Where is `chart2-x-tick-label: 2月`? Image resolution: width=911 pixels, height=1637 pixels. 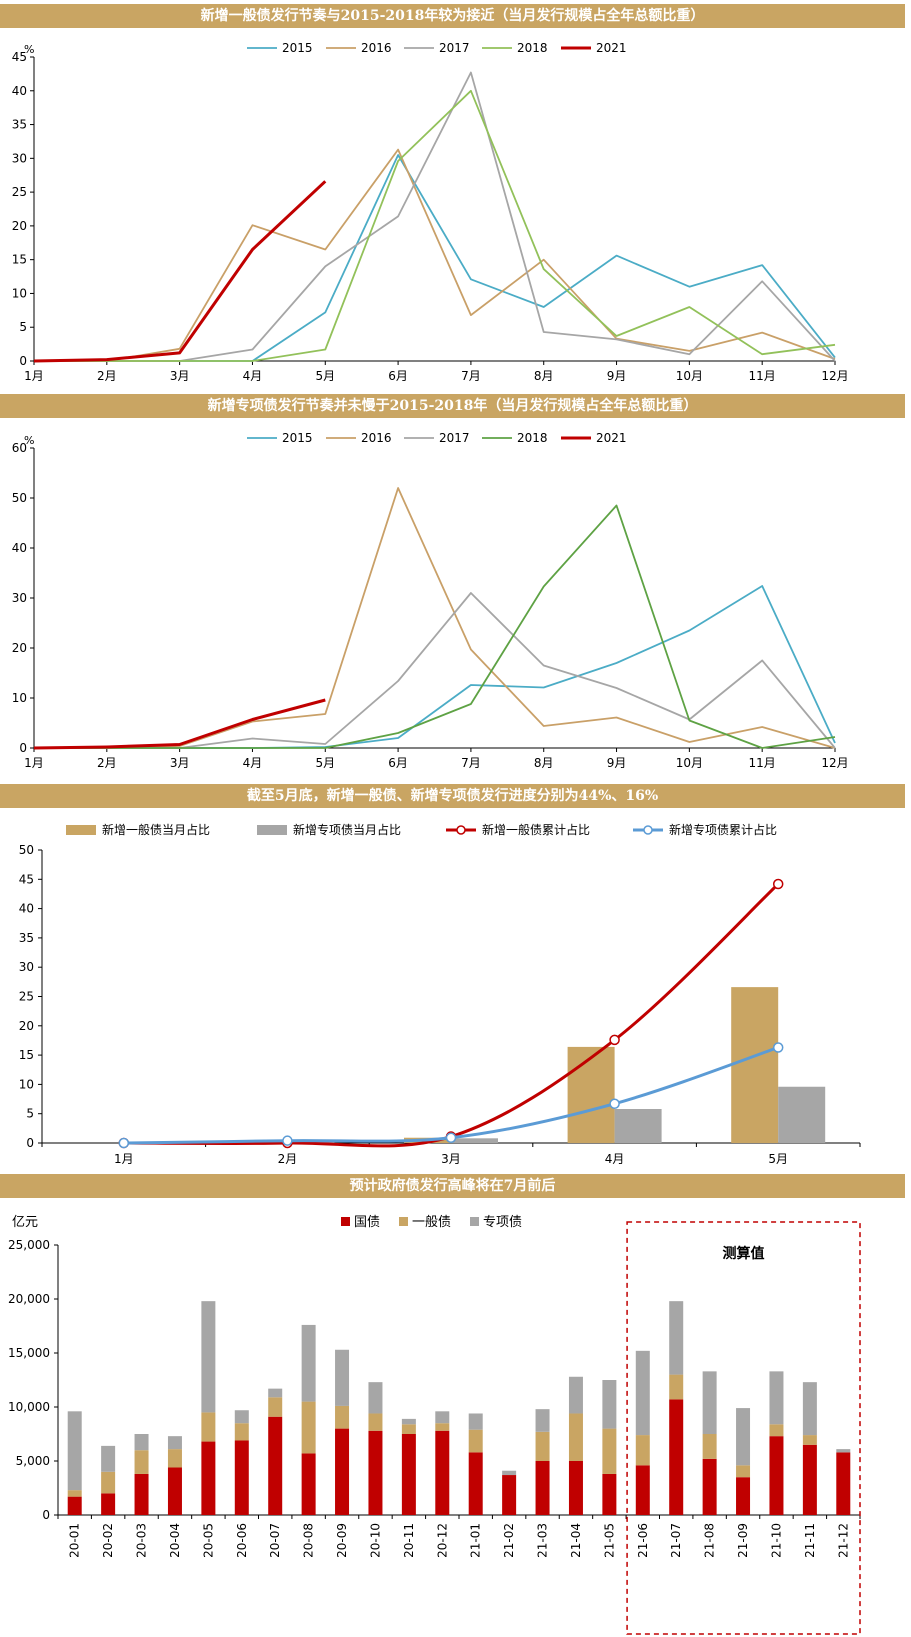
chart2-x-tick-label: 2月 is located at coordinates (107, 763).